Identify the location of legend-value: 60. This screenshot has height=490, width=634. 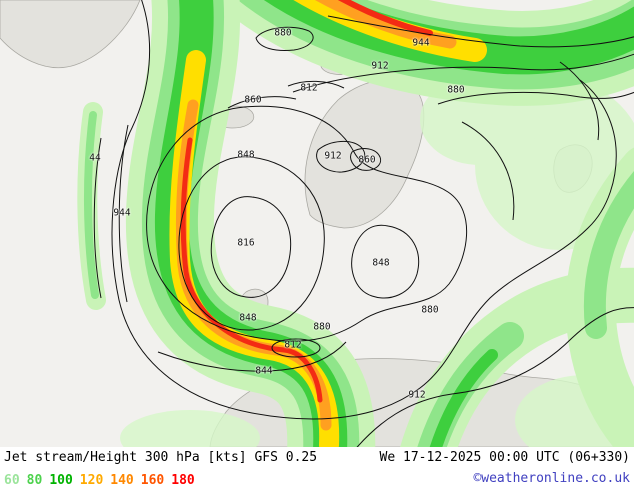
(12, 480).